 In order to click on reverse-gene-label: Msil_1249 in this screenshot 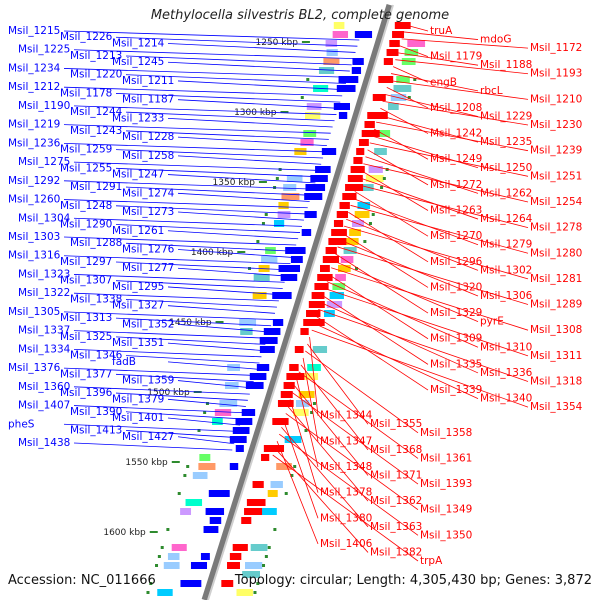, I will do `click(456, 159)`.